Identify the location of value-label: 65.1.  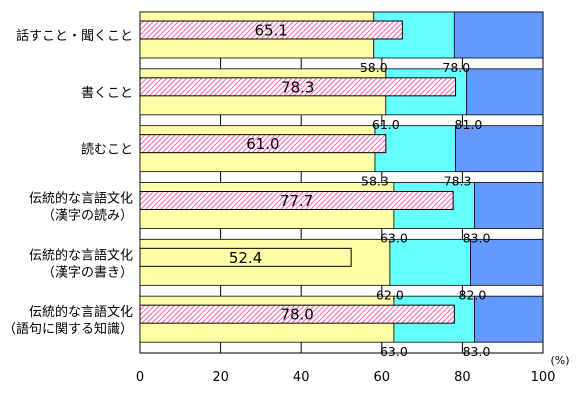
(270, 31).